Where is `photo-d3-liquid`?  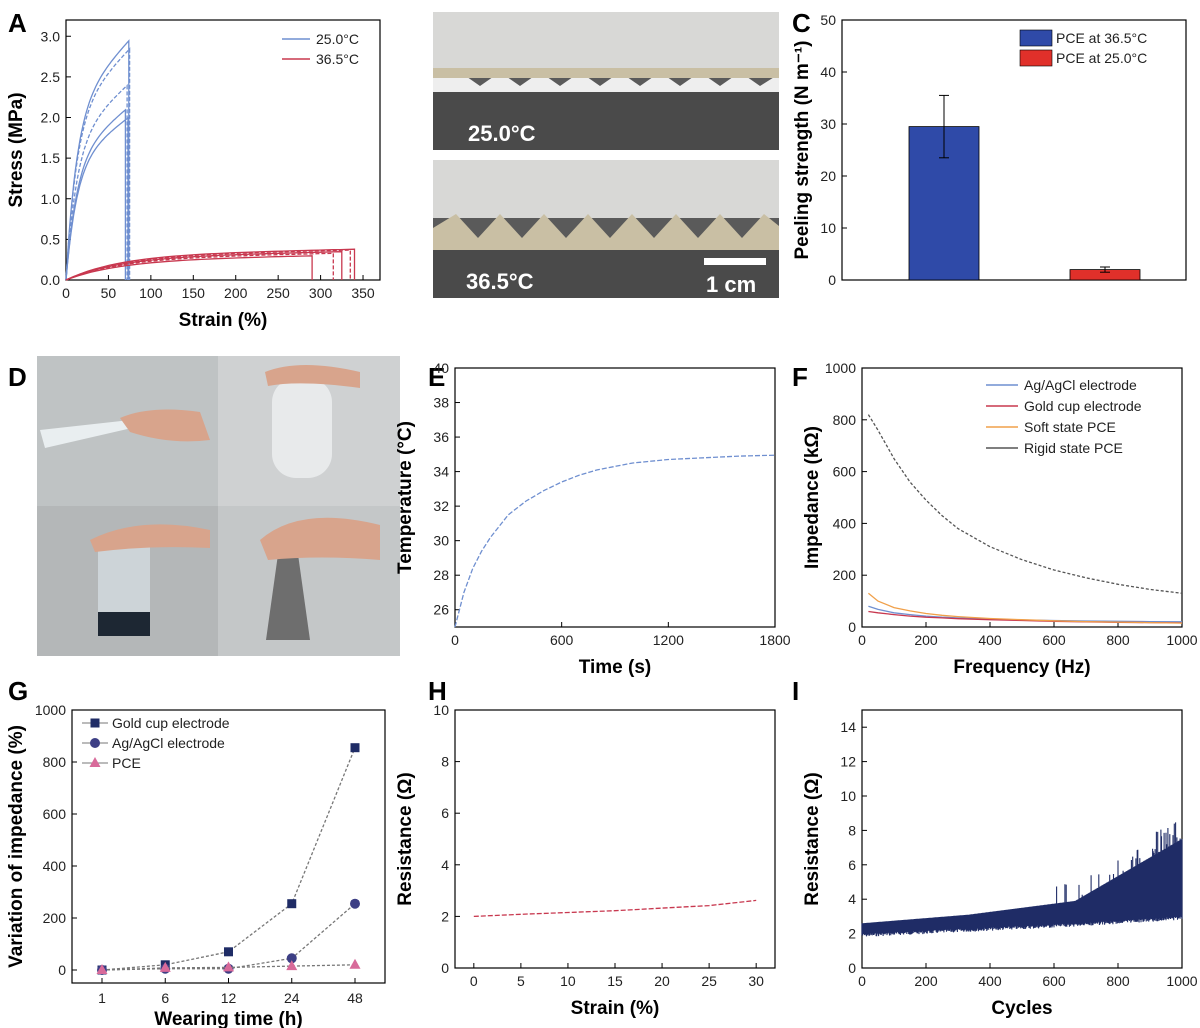 photo-d3-liquid is located at coordinates (124, 624).